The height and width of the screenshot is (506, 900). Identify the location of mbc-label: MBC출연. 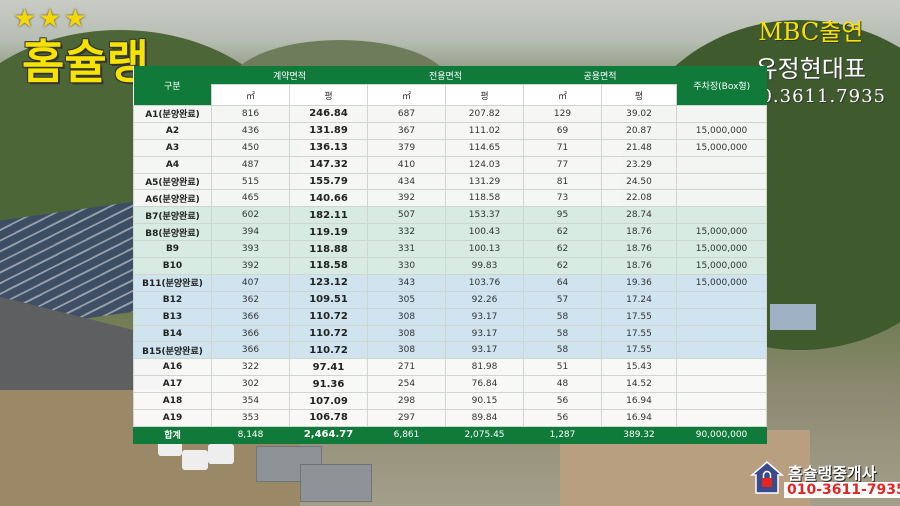
(811, 32).